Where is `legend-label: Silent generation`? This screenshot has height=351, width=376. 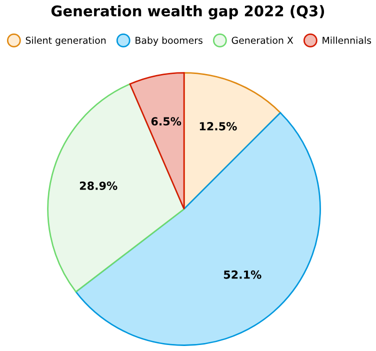 legend-label: Silent generation is located at coordinates (66, 41).